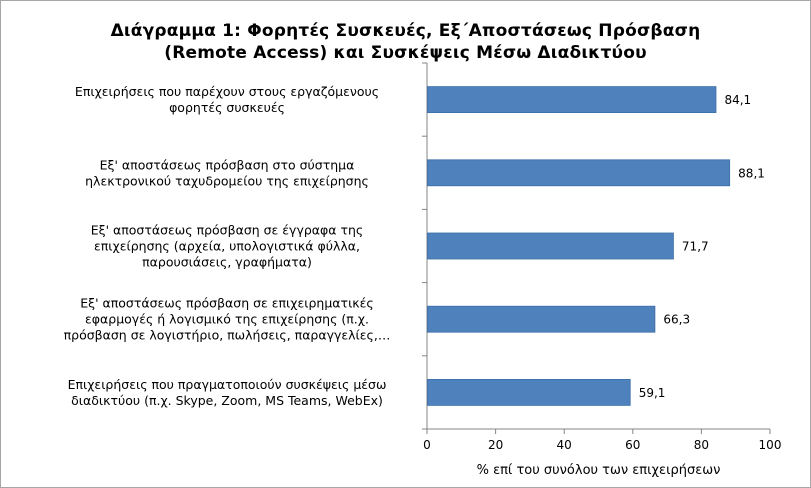 This screenshot has height=488, width=811. Describe the element at coordinates (427, 445) in the screenshot. I see `x-tick-label: 0` at that location.